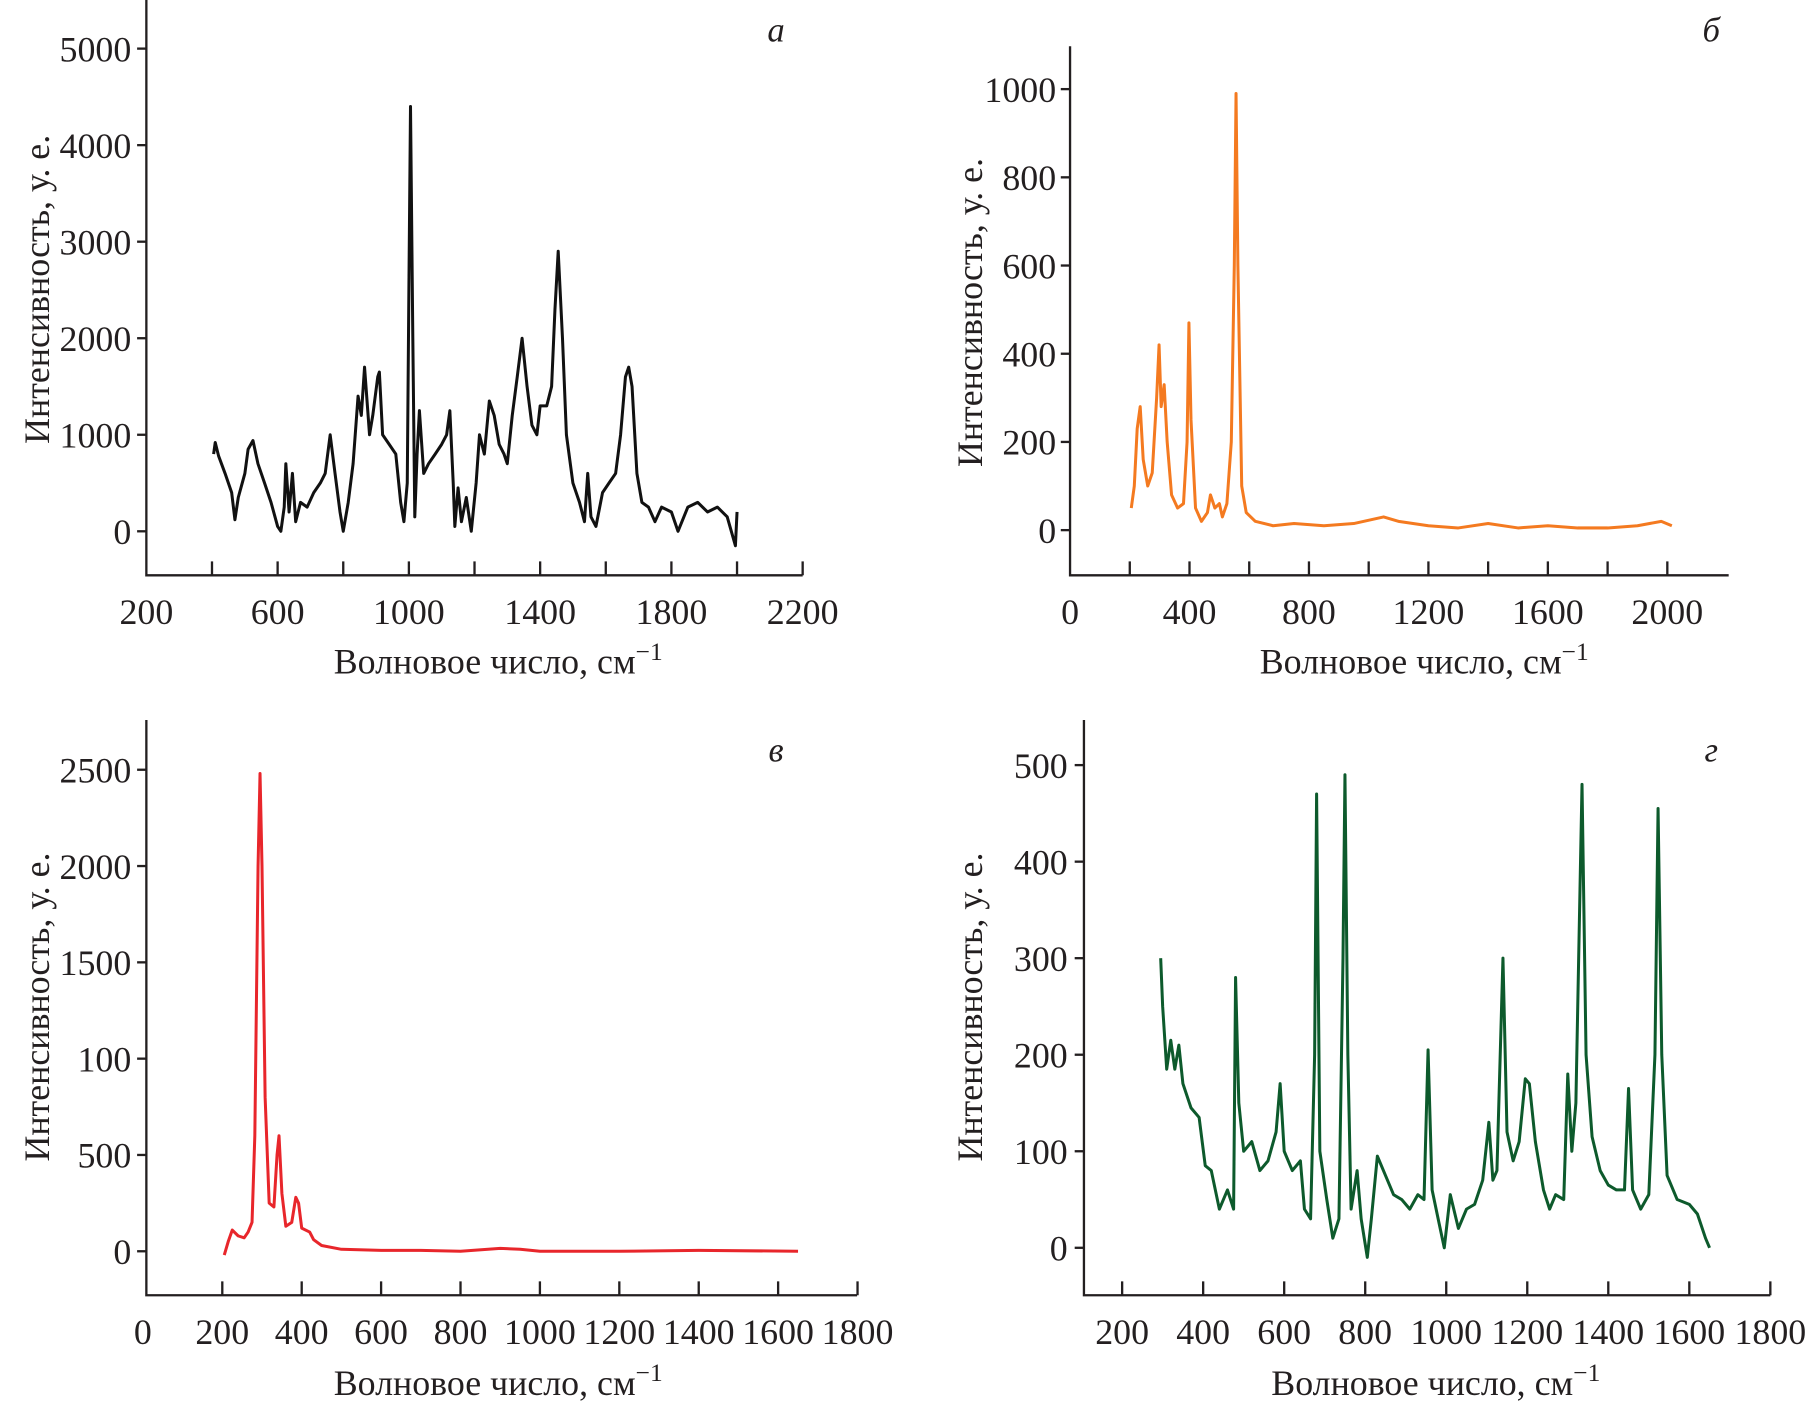  I want to click on y-tick-label: 1500, so click(96, 963).